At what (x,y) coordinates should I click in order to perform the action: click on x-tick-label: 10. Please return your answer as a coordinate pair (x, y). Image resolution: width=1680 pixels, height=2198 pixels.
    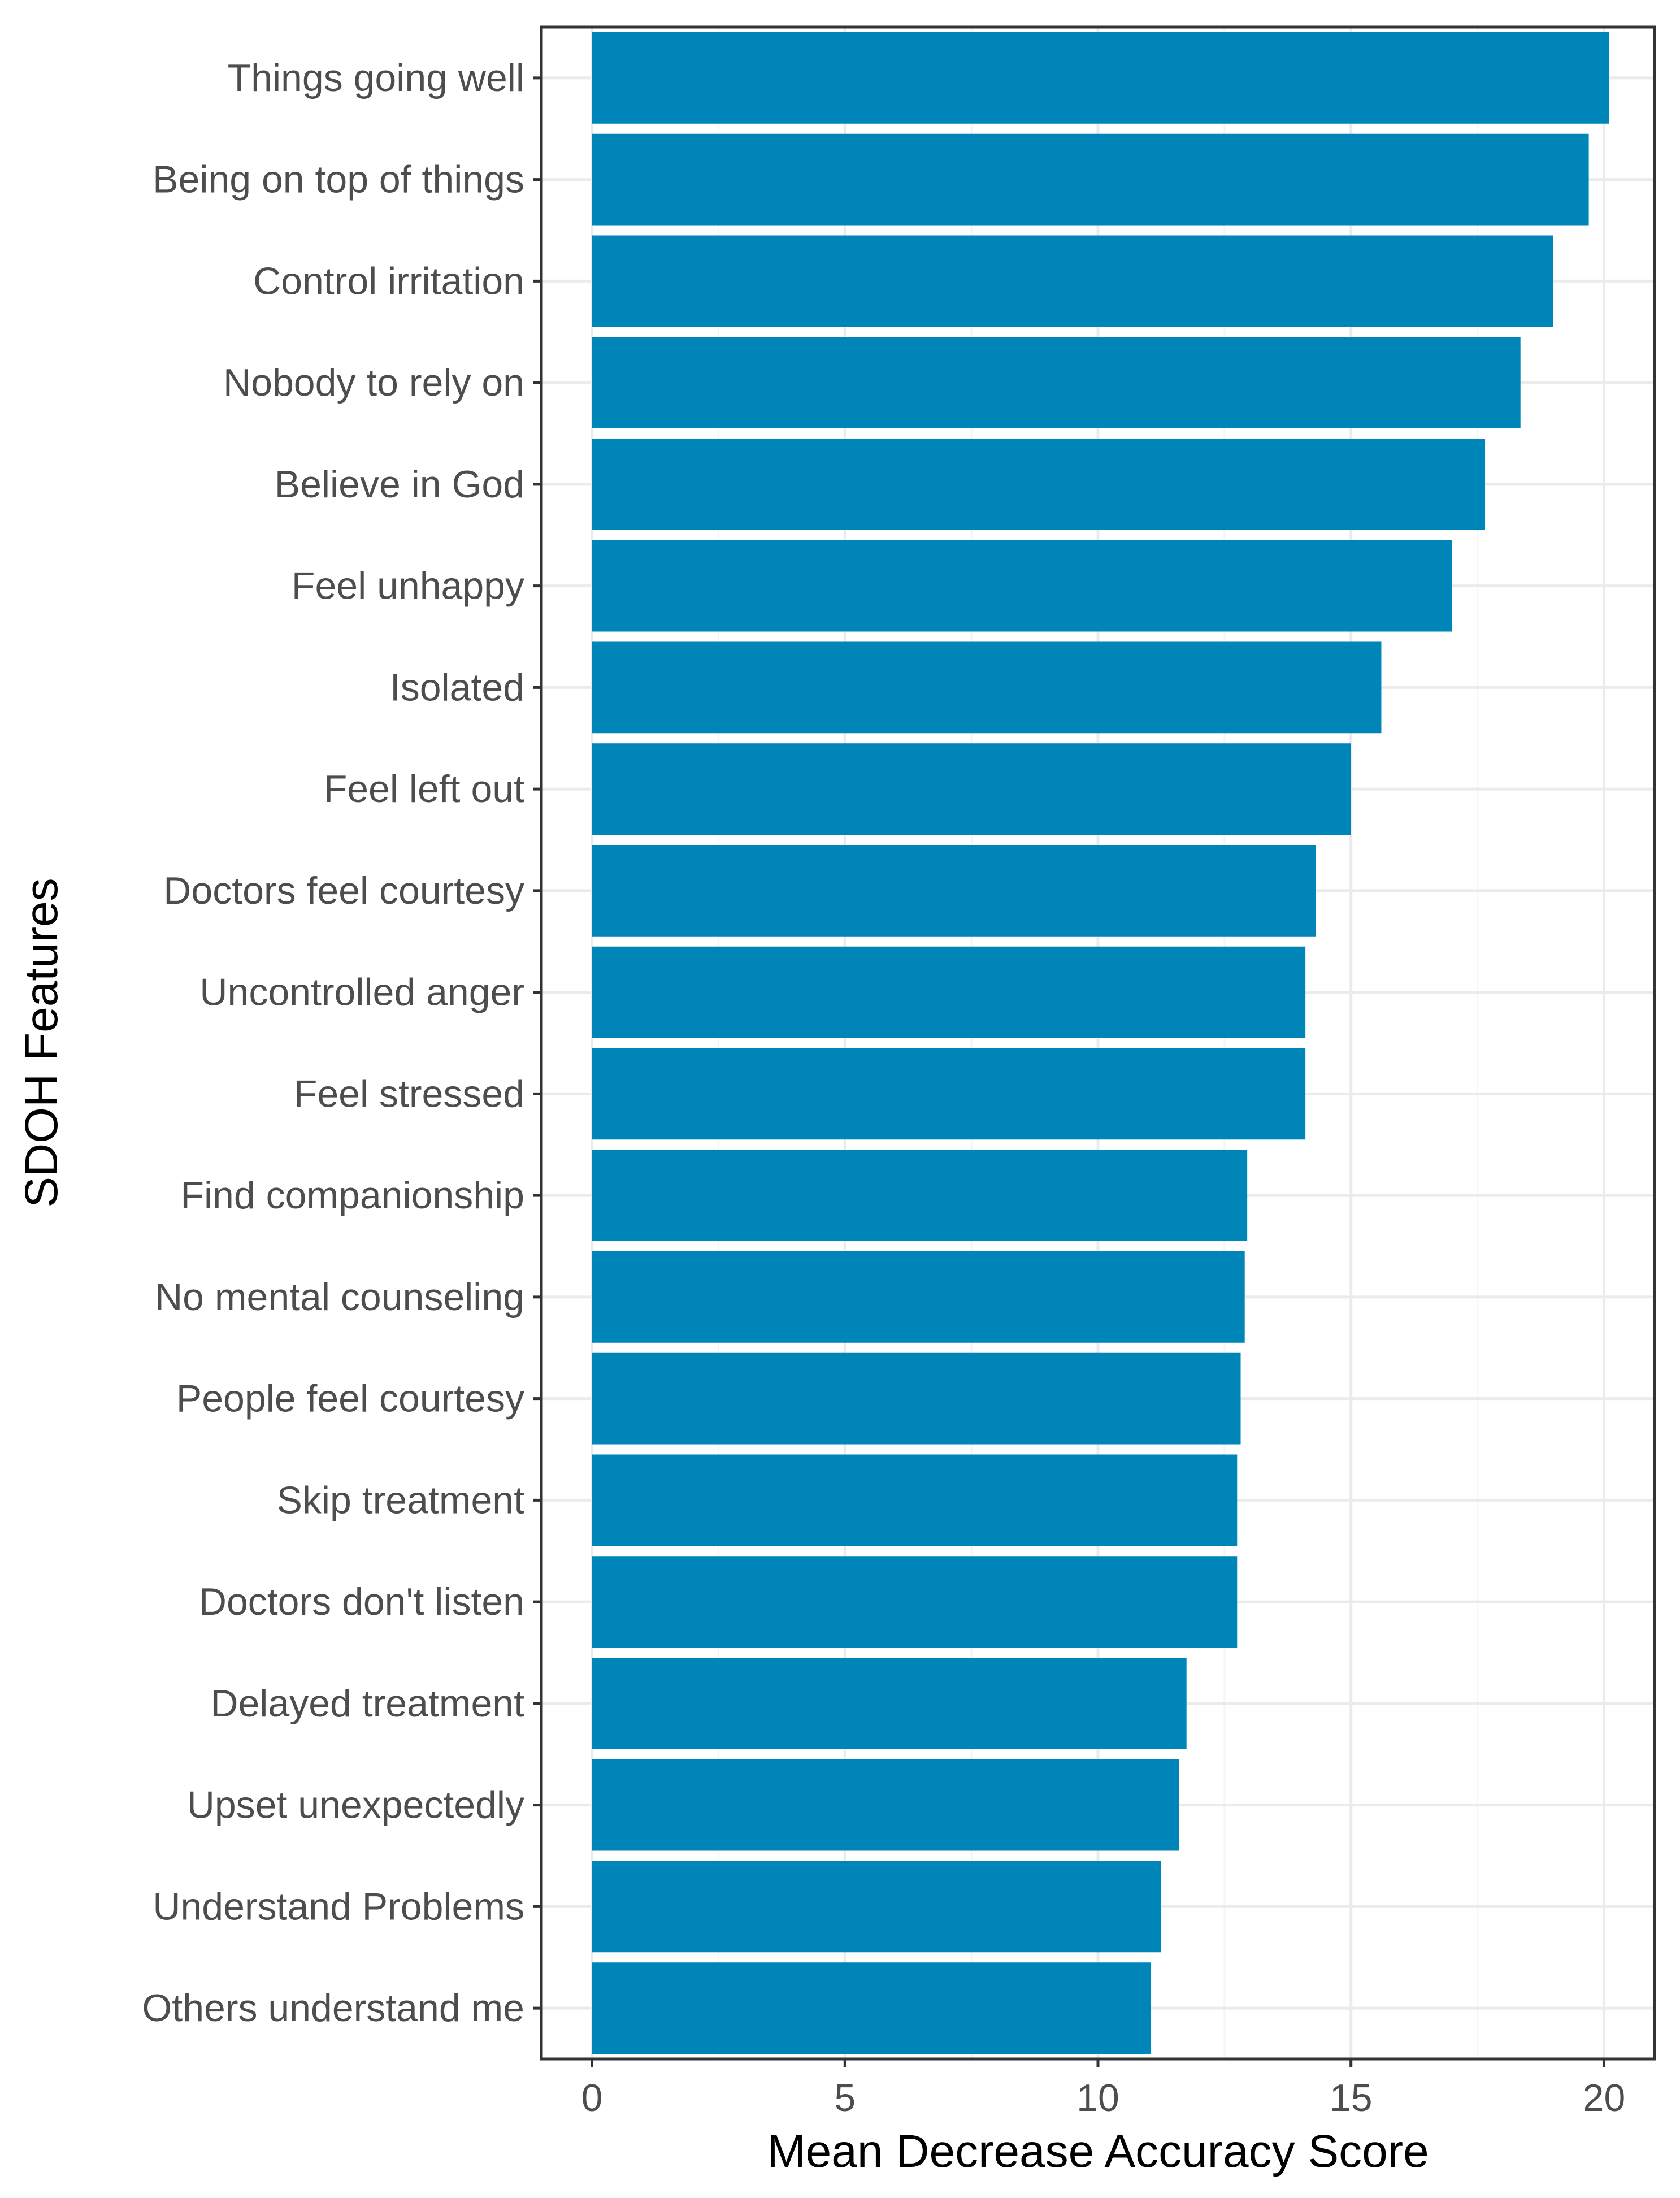
    Looking at the image, I should click on (1097, 2098).